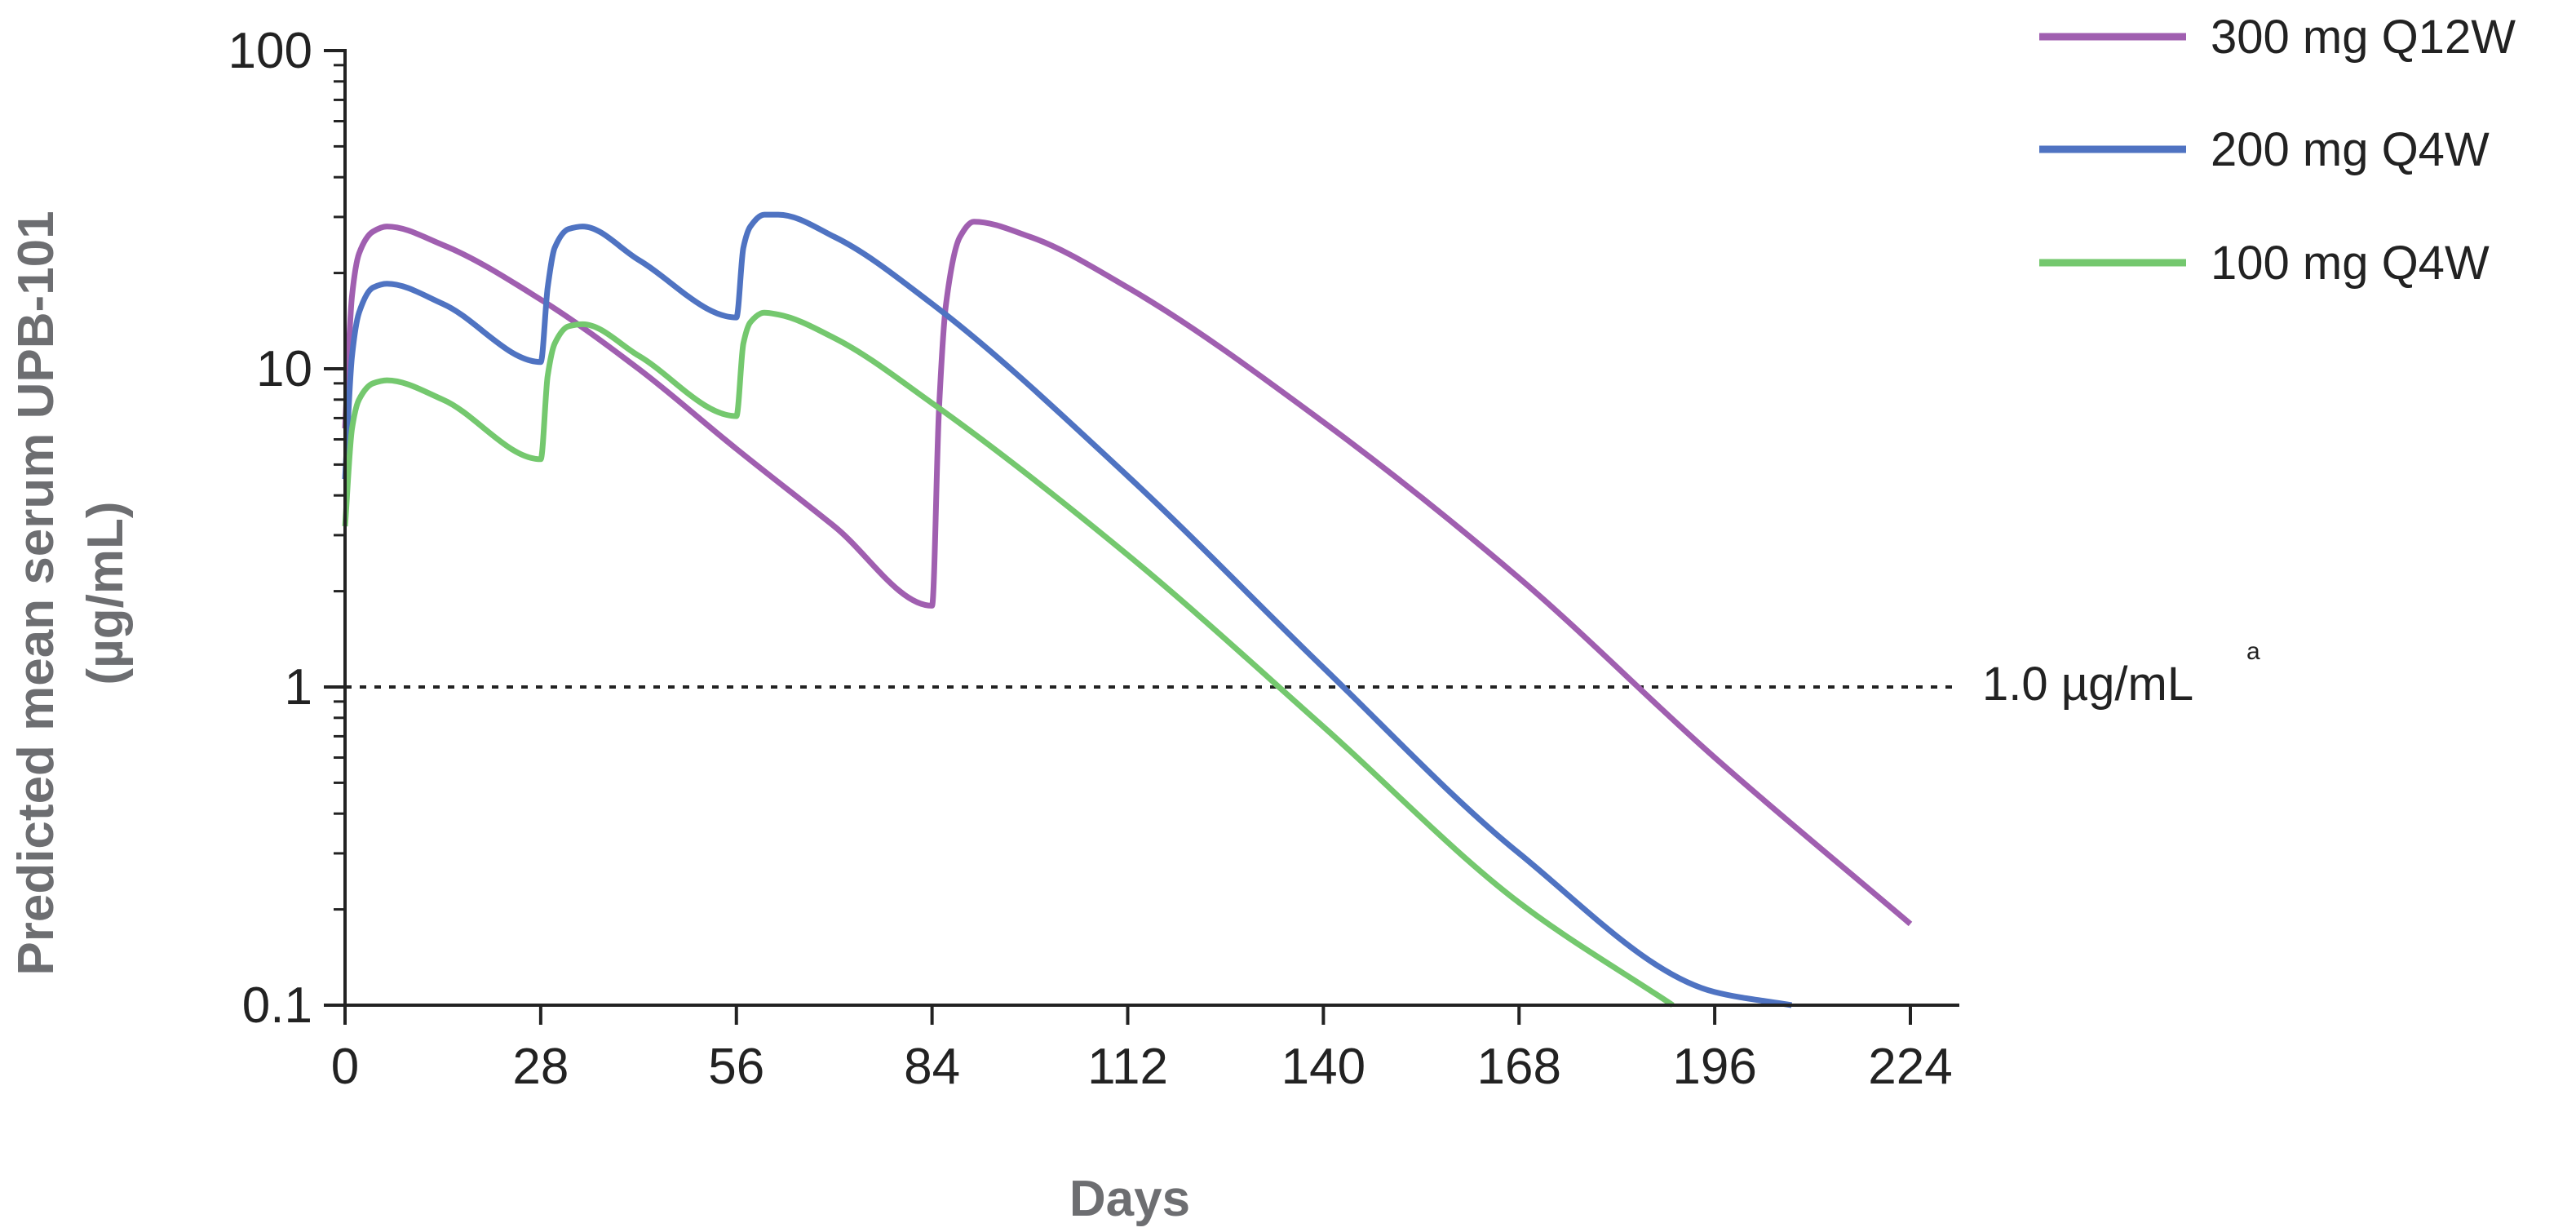 This screenshot has height=1232, width=2576. I want to click on reference-line-label-superscript: a, so click(2253, 651).